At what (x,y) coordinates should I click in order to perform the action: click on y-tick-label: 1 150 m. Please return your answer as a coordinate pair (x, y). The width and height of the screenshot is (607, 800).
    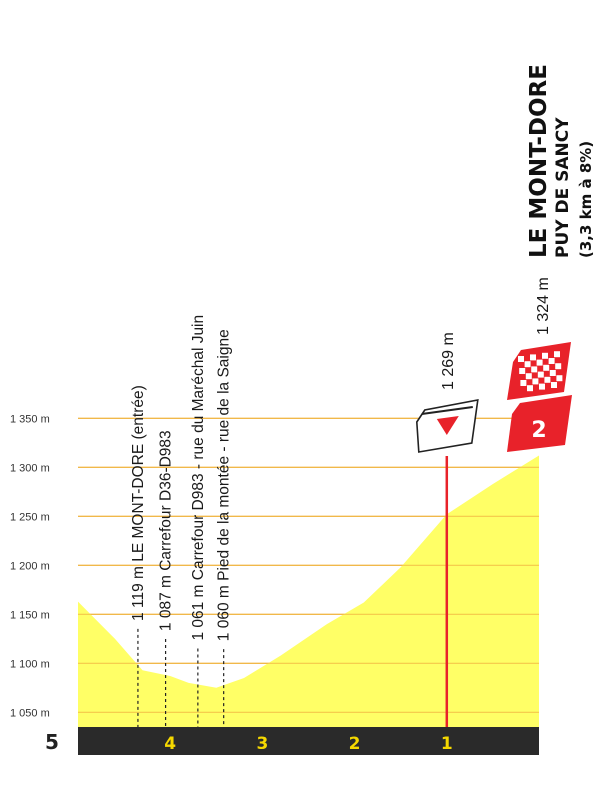
    Looking at the image, I should click on (30, 615).